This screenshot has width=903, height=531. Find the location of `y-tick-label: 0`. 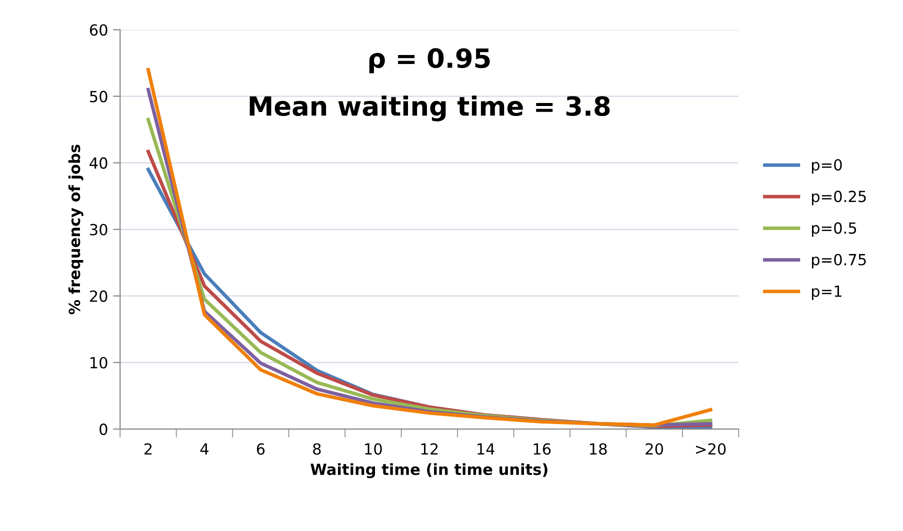

y-tick-label: 0 is located at coordinates (104, 430).